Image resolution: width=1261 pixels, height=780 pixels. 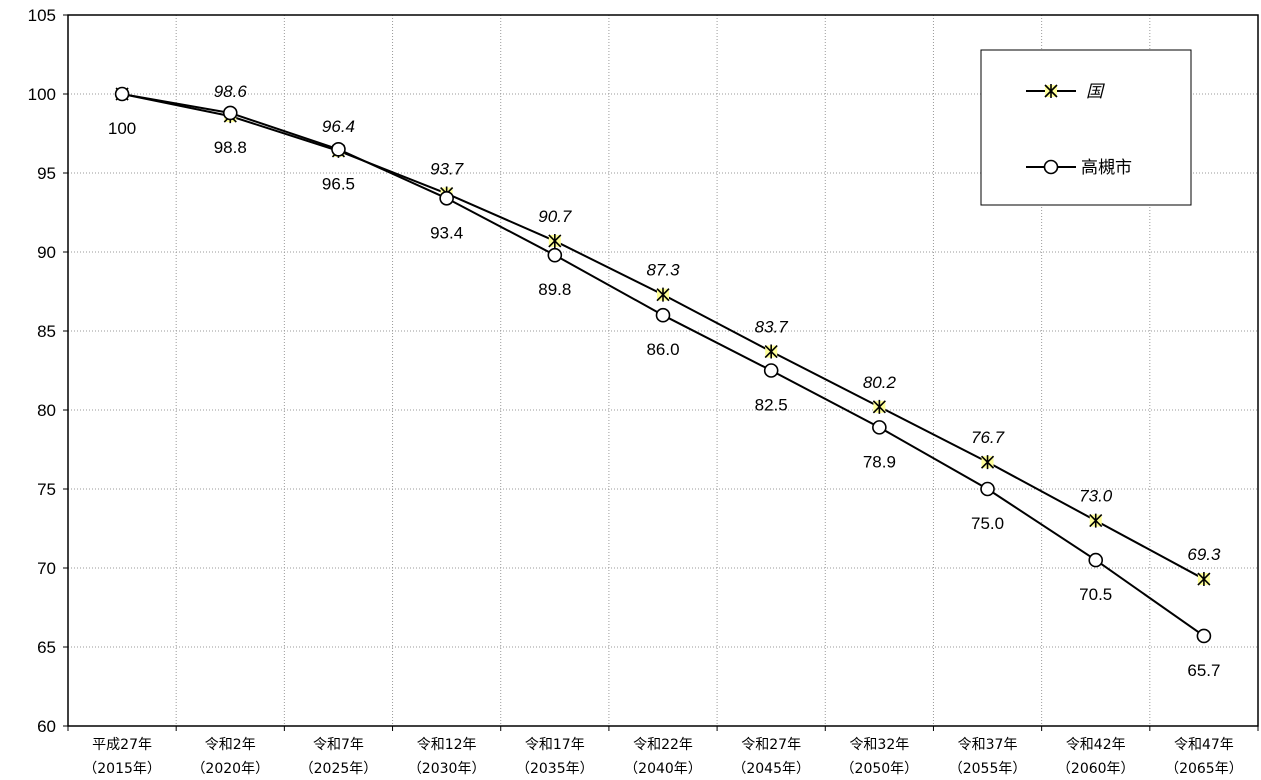 What do you see at coordinates (1095, 594) in the screenshot?
I see `takatsuki-data-label: 70.5` at bounding box center [1095, 594].